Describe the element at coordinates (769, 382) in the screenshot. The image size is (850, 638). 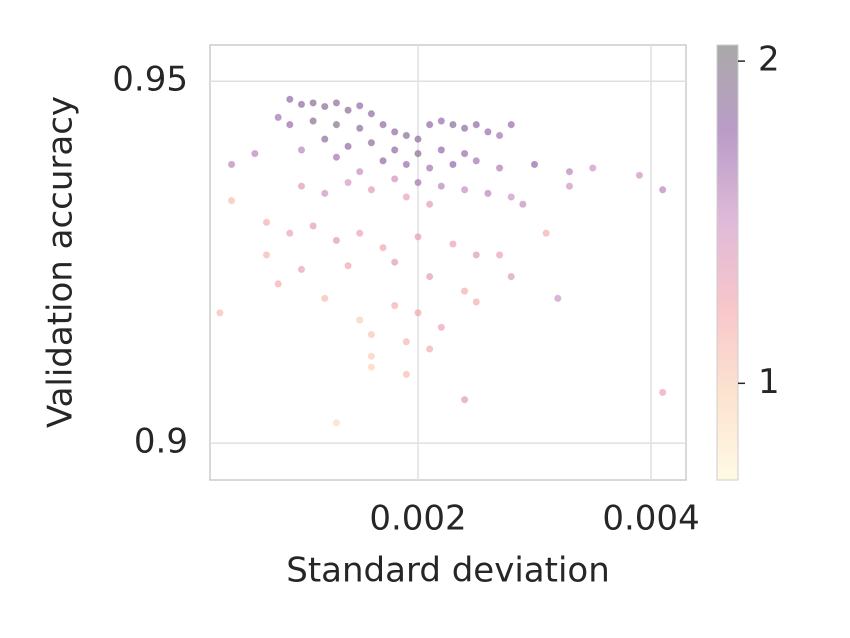
I see `colorbar-tick-label: 1` at that location.